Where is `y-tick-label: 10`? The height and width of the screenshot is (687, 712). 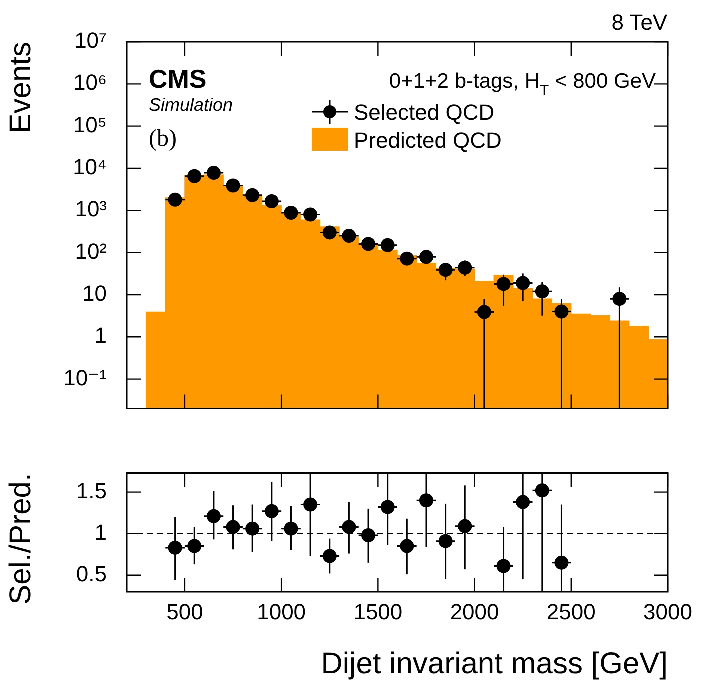
y-tick-label: 10 is located at coordinates (94, 293).